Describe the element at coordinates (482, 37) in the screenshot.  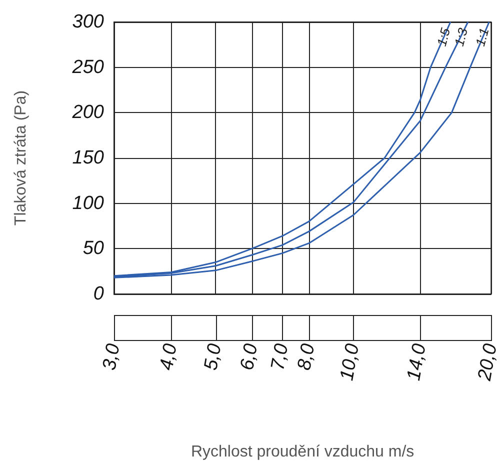
I see `text: 1:1` at that location.